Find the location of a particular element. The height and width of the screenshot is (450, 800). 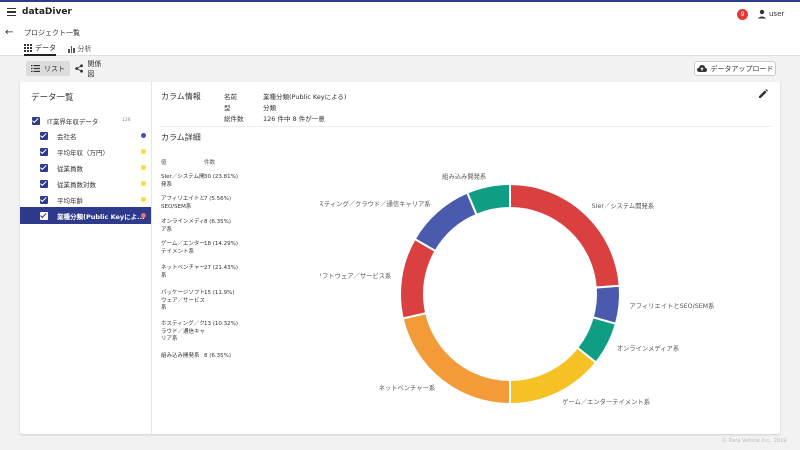

dataset-checkbox is located at coordinates (36, 120).